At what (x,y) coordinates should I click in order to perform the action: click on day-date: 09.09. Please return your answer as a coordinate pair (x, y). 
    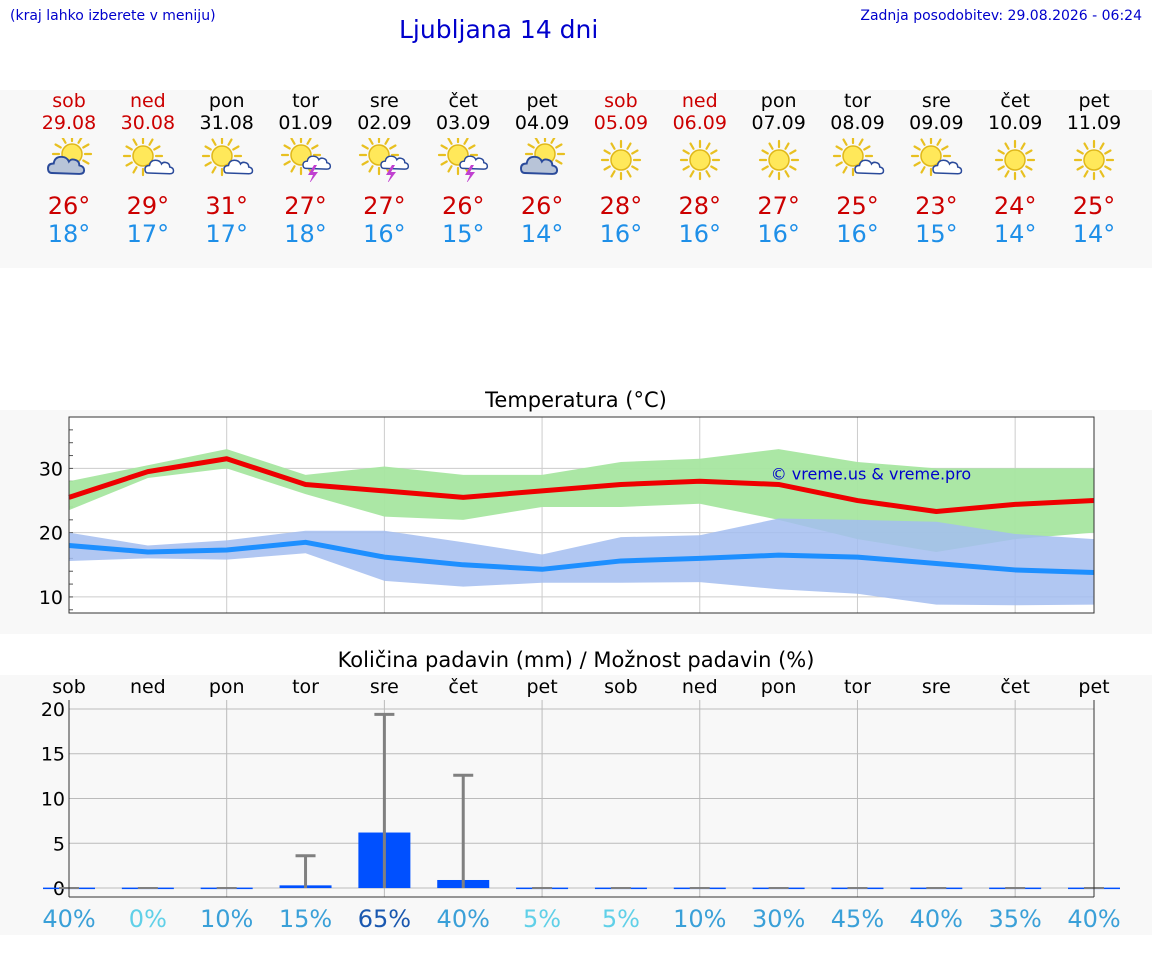
    Looking at the image, I should click on (936, 123).